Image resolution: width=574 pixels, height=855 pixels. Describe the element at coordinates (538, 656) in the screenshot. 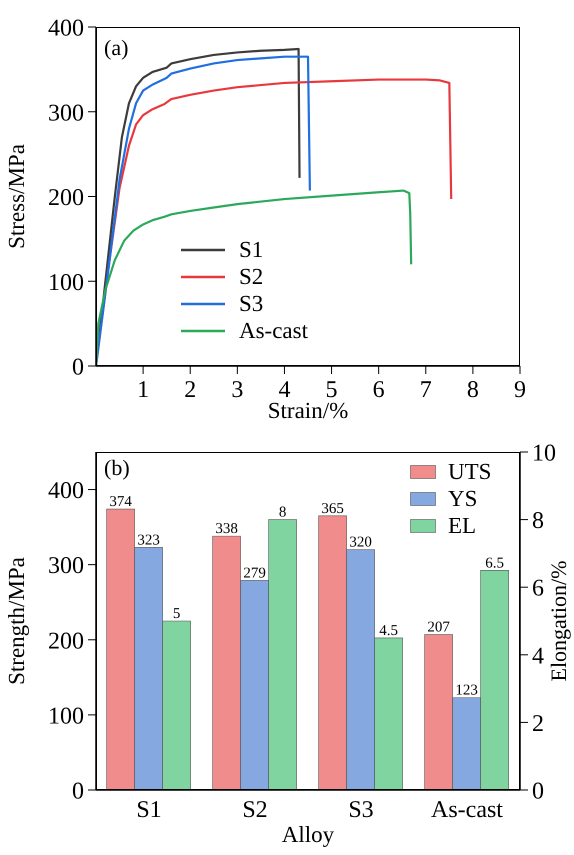

I see `y2-tick-label: 4` at that location.